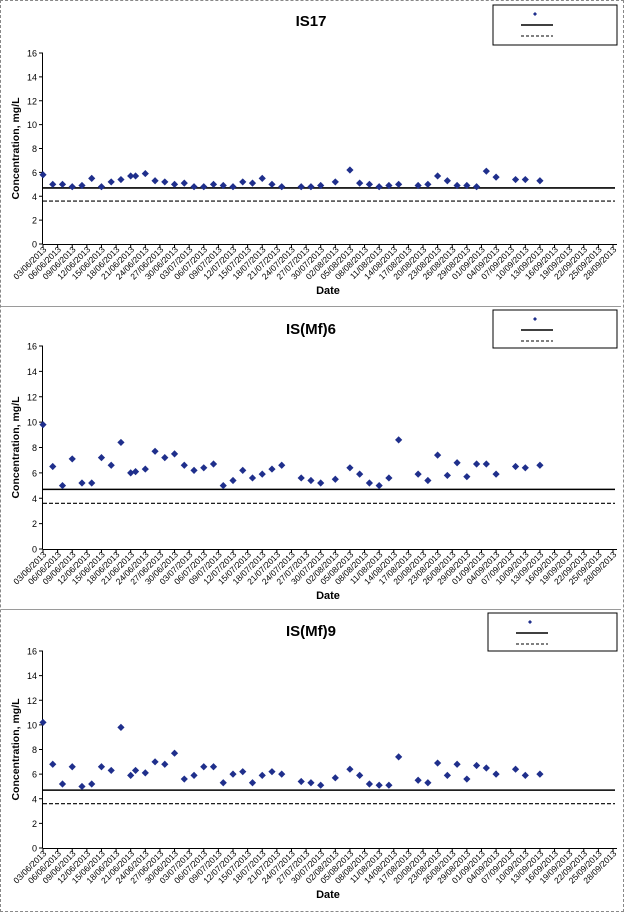  Describe the element at coordinates (555, 25) in the screenshot. I see `legend-box` at that location.